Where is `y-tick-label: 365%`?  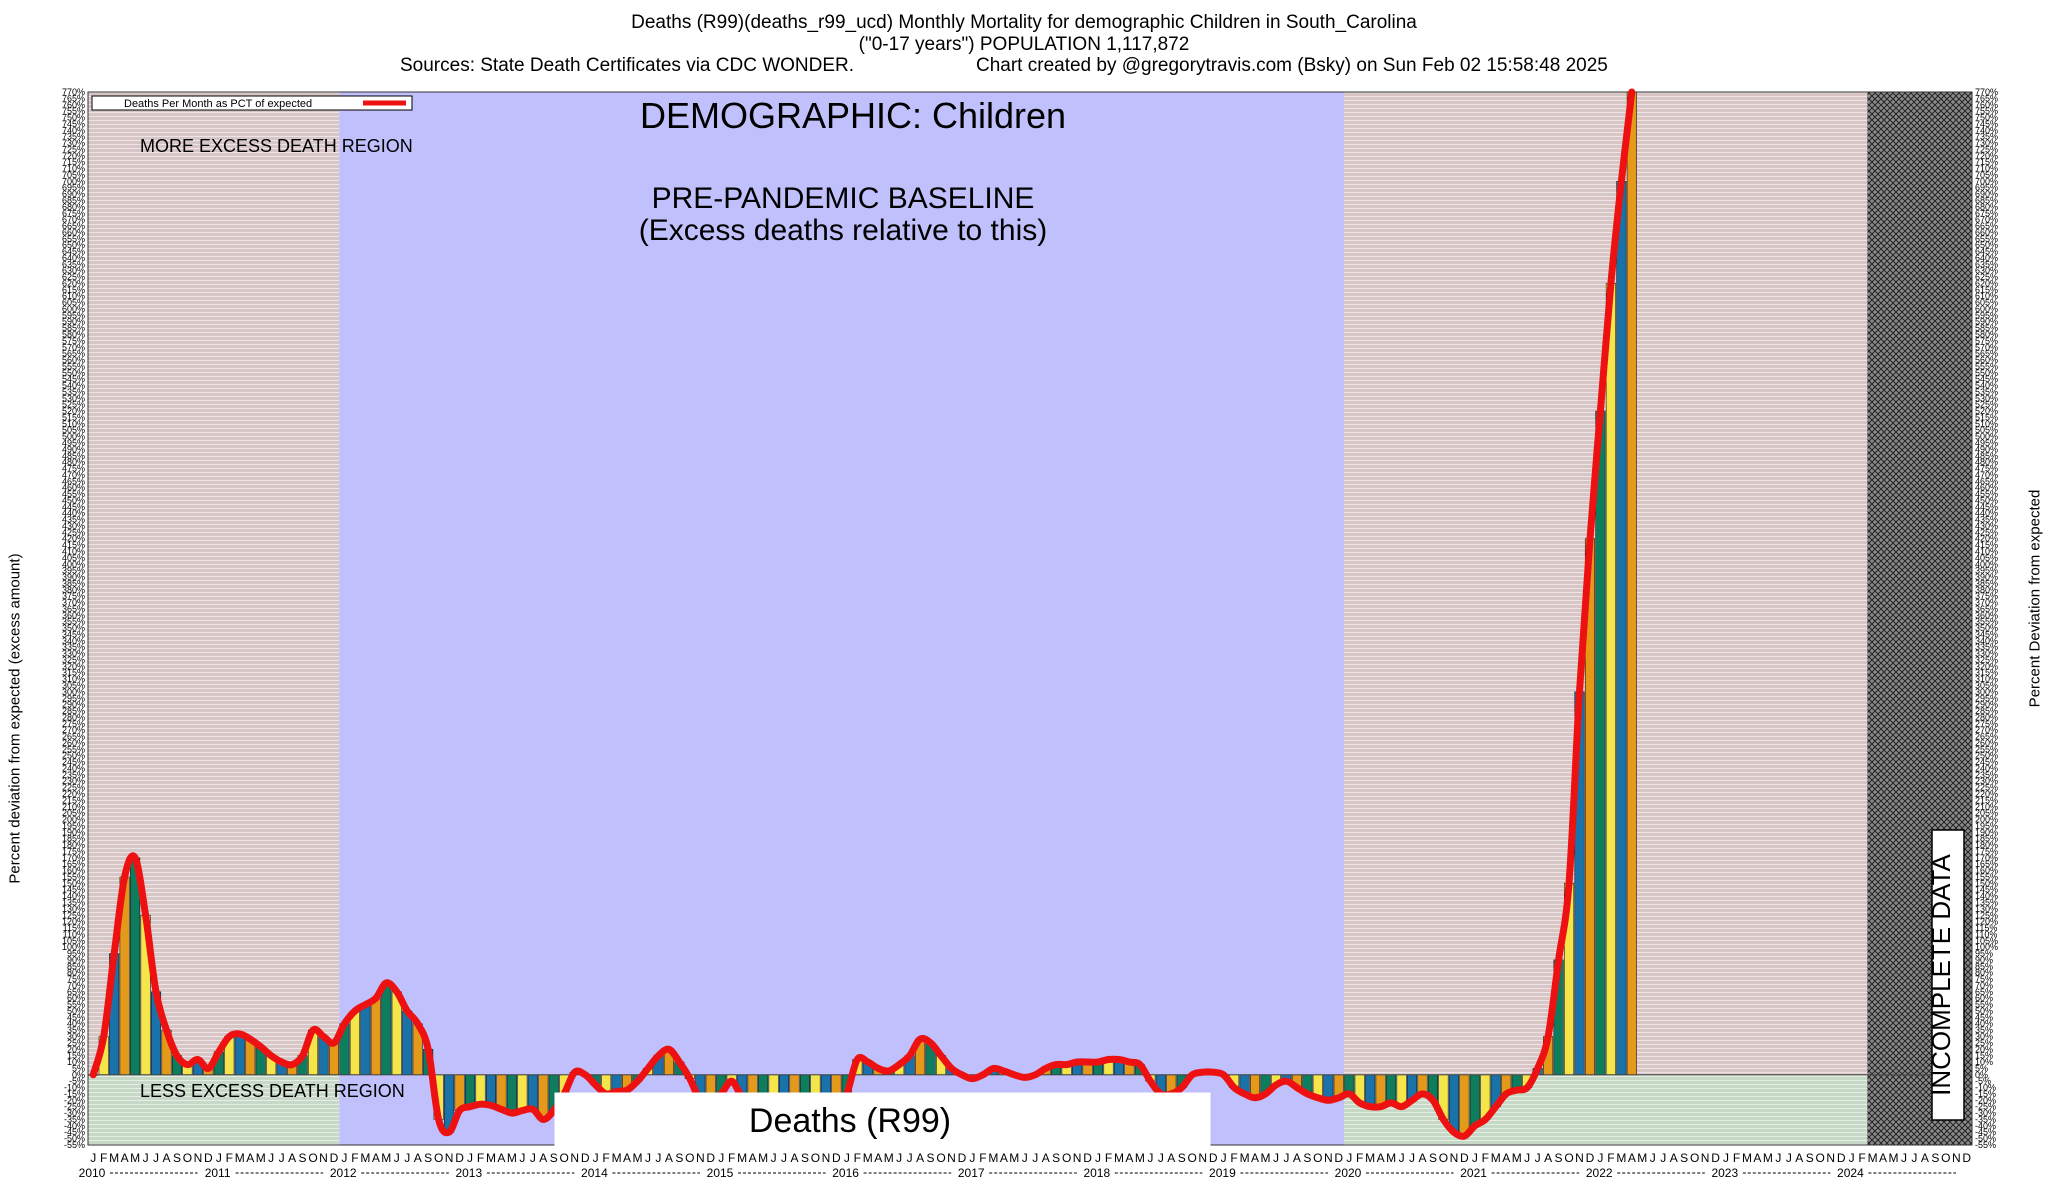 y-tick-label: 365% is located at coordinates (73, 609).